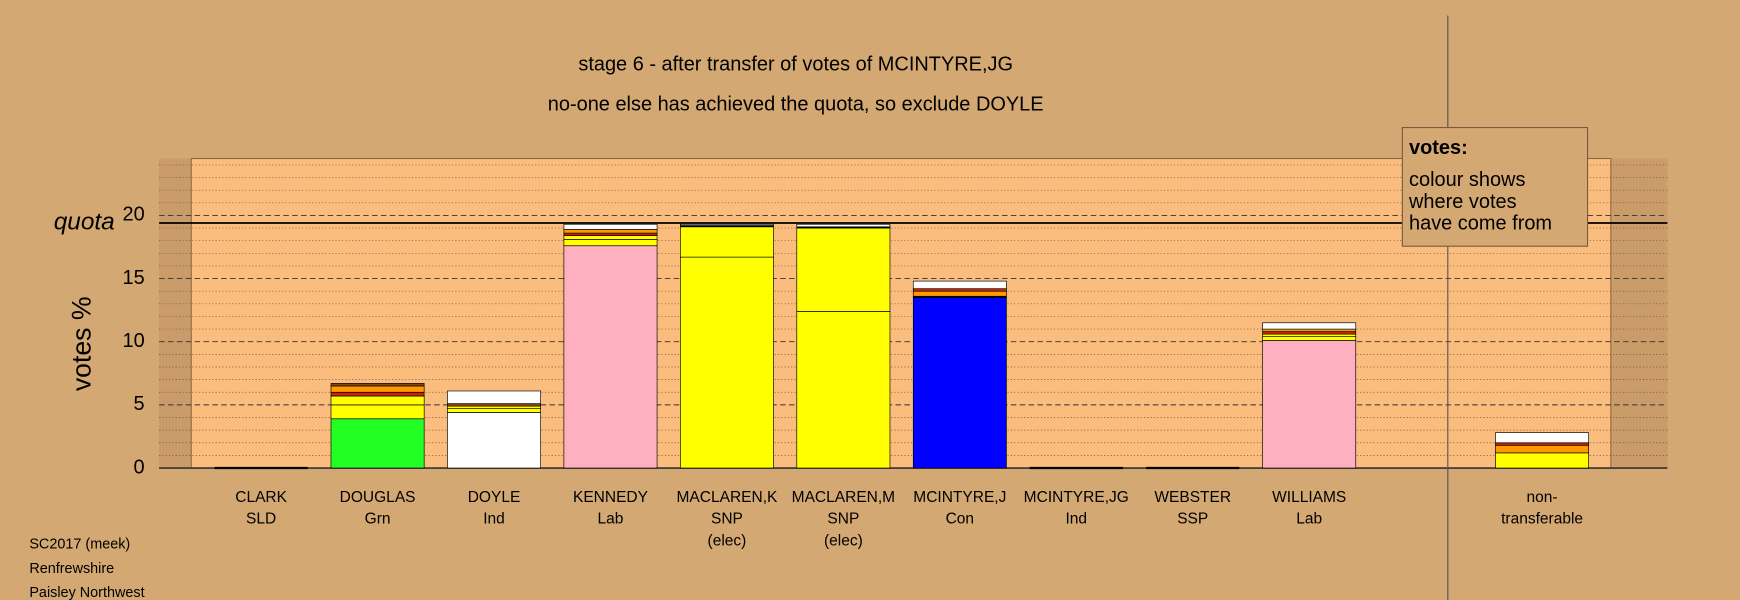 The width and height of the screenshot is (1740, 600). I want to click on legend-box, so click(1495, 186).